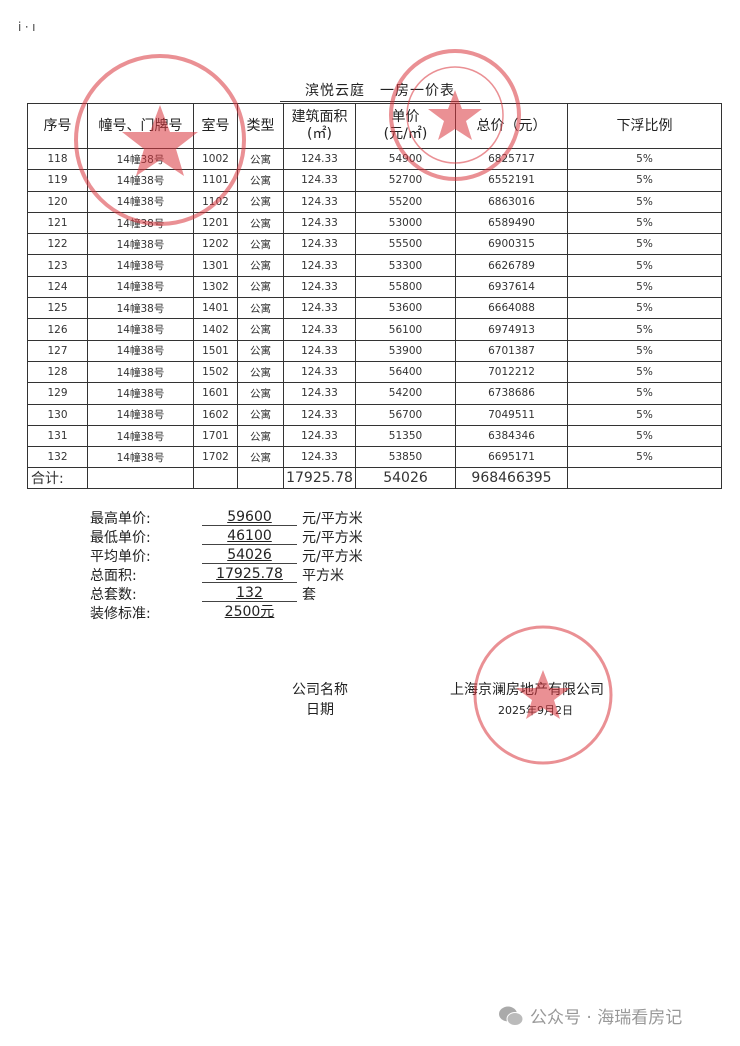  I want to click on table-row: 126 14幢38号 1402 公寓 124.33 56100 6974913 5%, so click(374, 329).